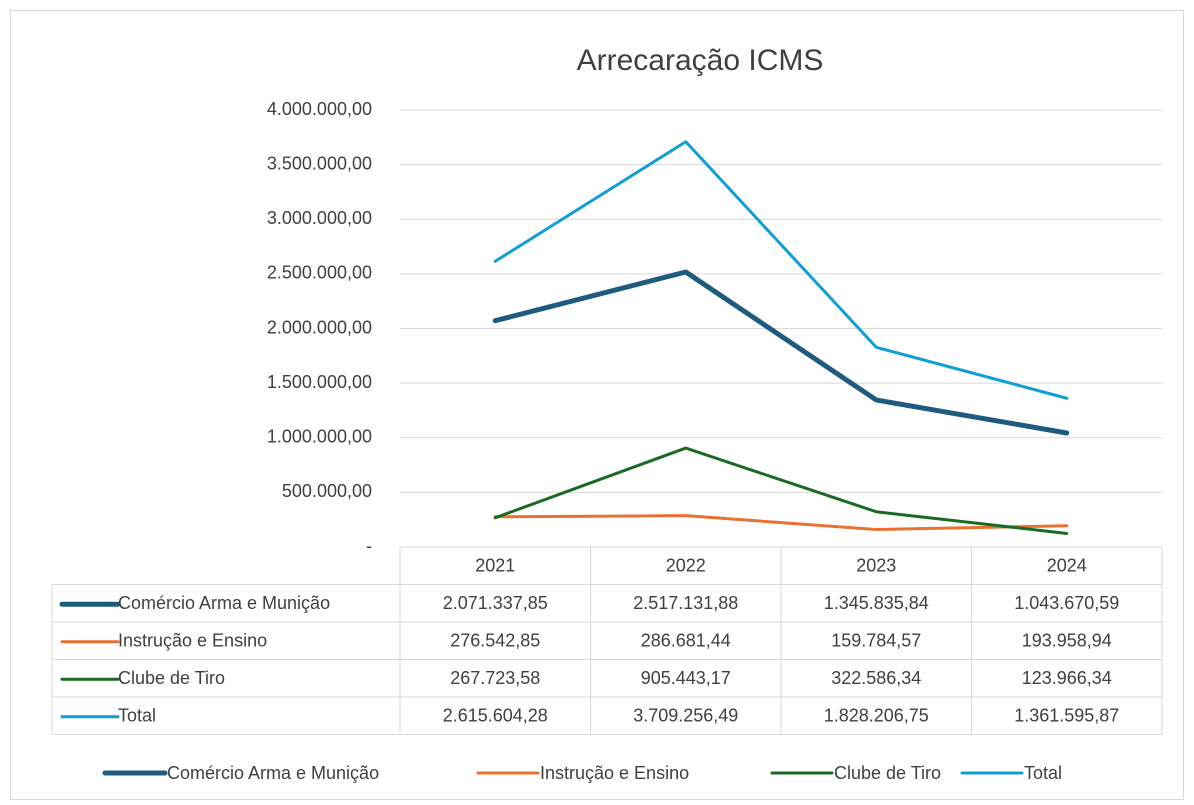 The width and height of the screenshot is (1194, 805). I want to click on y-tick-label: 2.000.000,00, so click(319, 327).